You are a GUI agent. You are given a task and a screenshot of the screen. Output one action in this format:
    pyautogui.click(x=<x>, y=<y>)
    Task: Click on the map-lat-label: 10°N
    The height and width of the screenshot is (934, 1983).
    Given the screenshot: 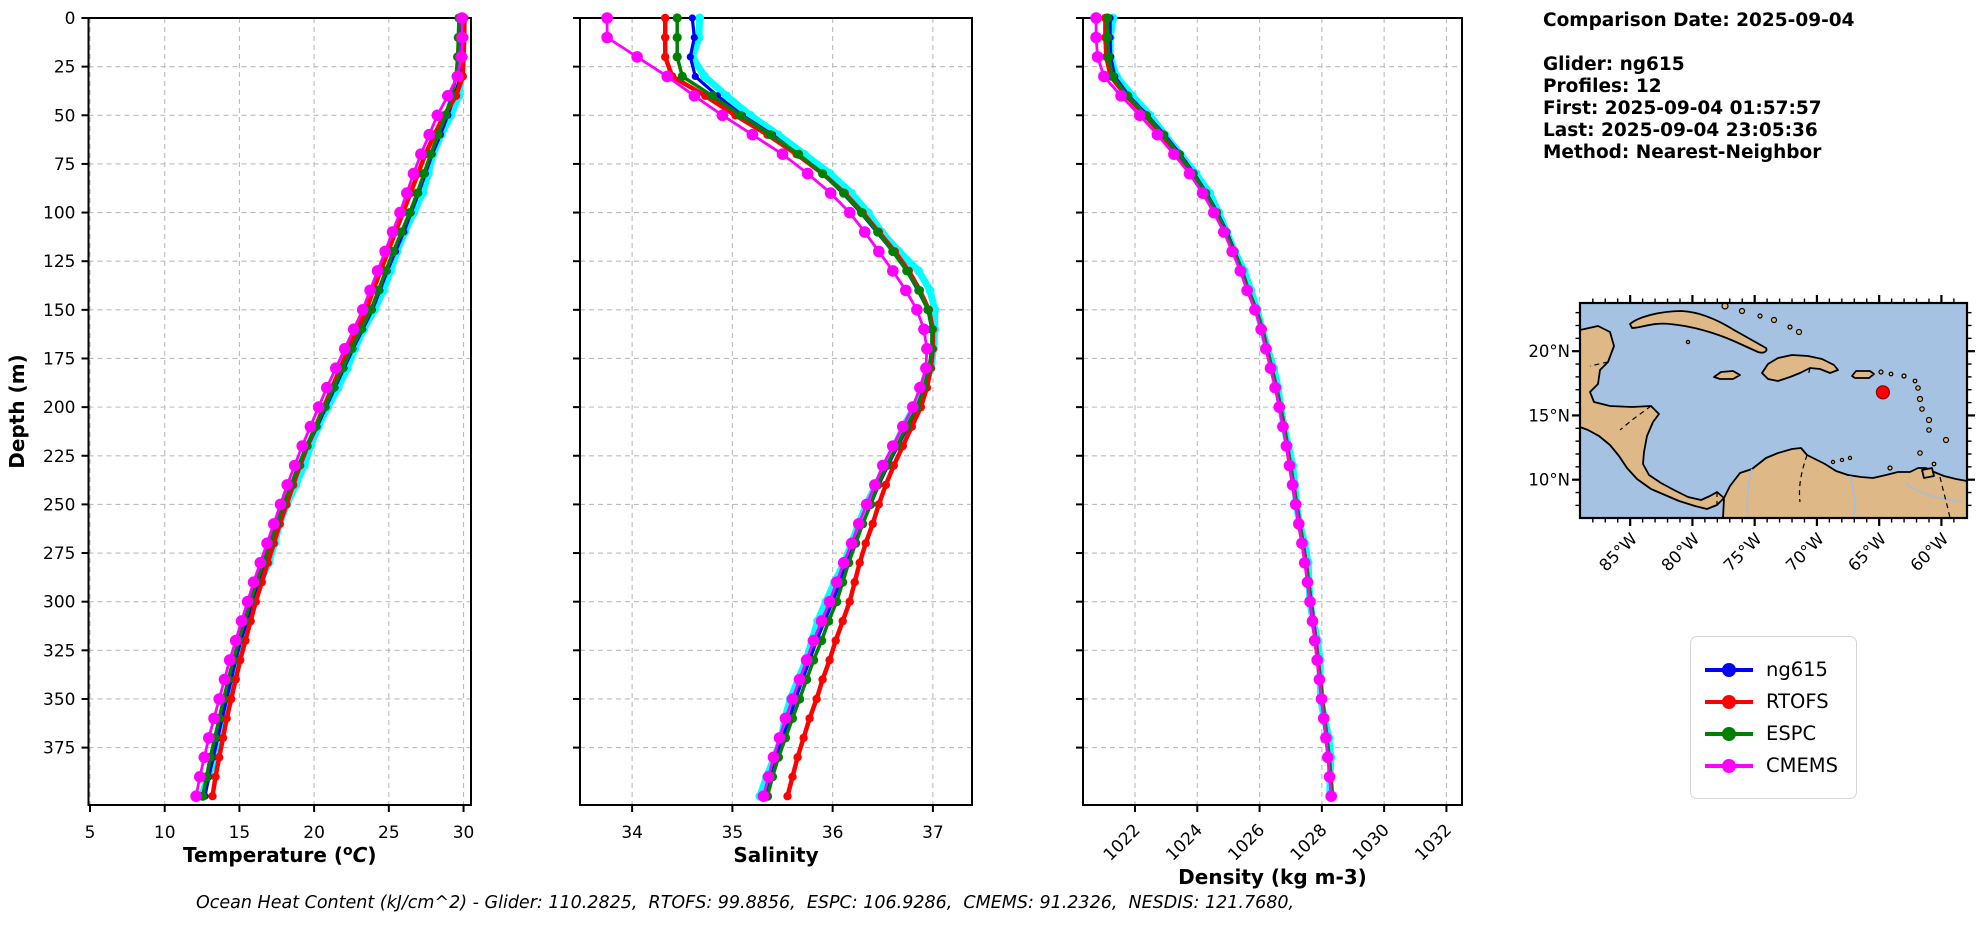 What is the action you would take?
    pyautogui.click(x=1549, y=480)
    